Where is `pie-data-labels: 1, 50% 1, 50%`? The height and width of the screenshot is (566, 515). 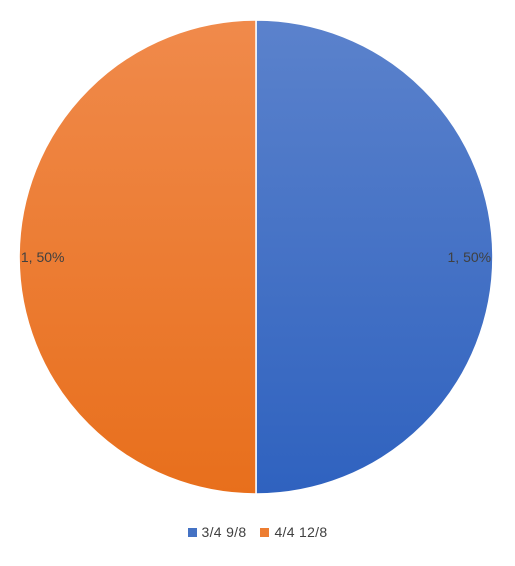 pie-data-labels: 1, 50% 1, 50% is located at coordinates (256, 257).